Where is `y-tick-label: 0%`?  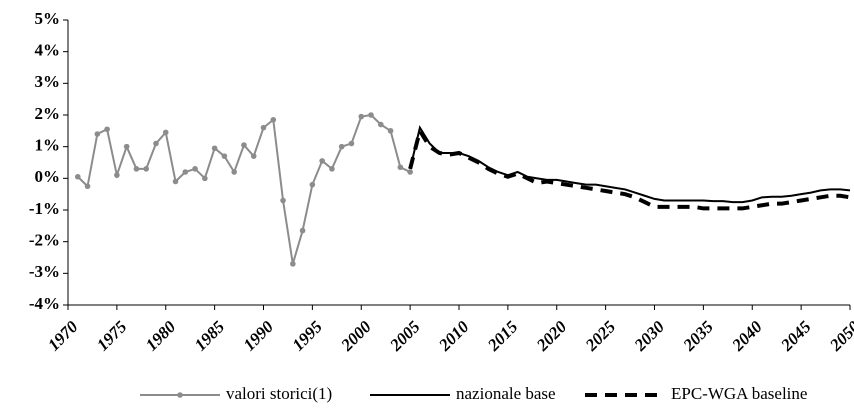 y-tick-label: 0% is located at coordinates (48, 176).